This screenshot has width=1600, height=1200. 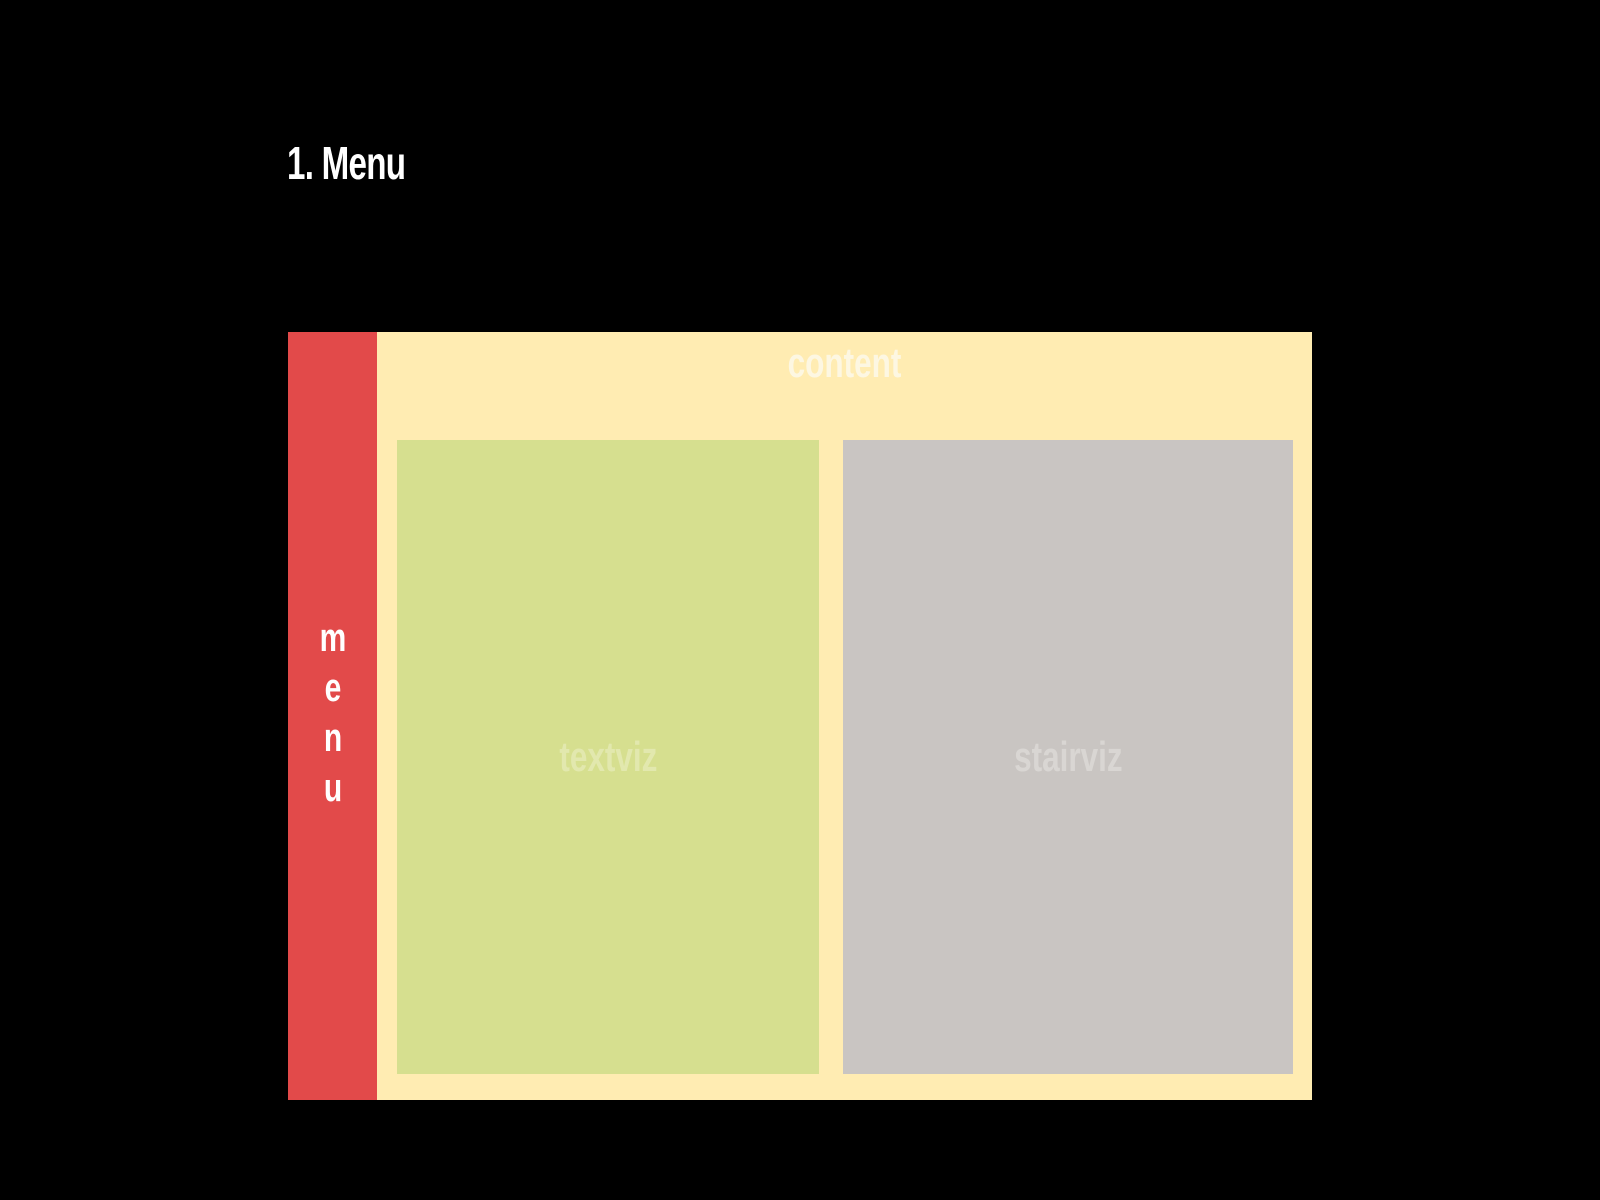 What do you see at coordinates (346, 163) in the screenshot?
I see `slide-title: 1. Menu` at bounding box center [346, 163].